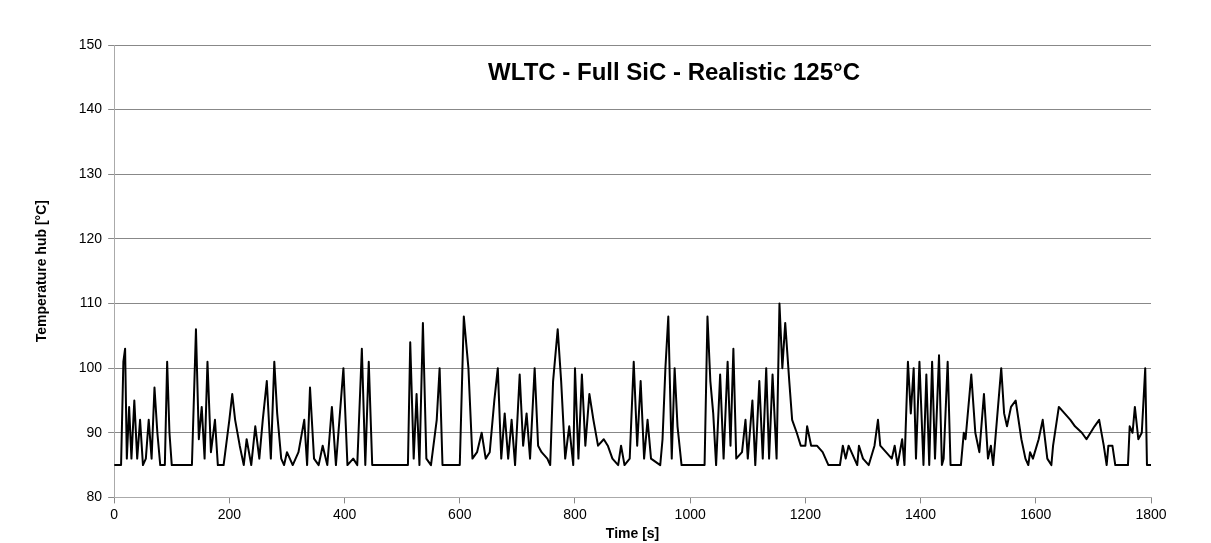 This screenshot has width=1211, height=543. What do you see at coordinates (94, 431) in the screenshot?
I see `y-tick-label: 90` at bounding box center [94, 431].